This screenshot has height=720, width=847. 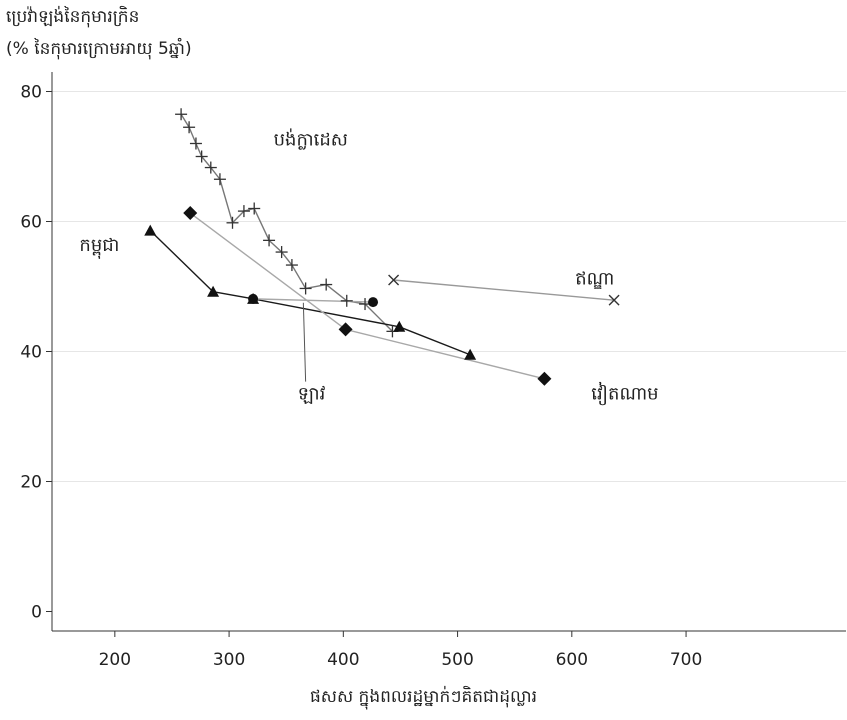 I want to click on x-tick-label-500: 500, so click(x=457, y=660).